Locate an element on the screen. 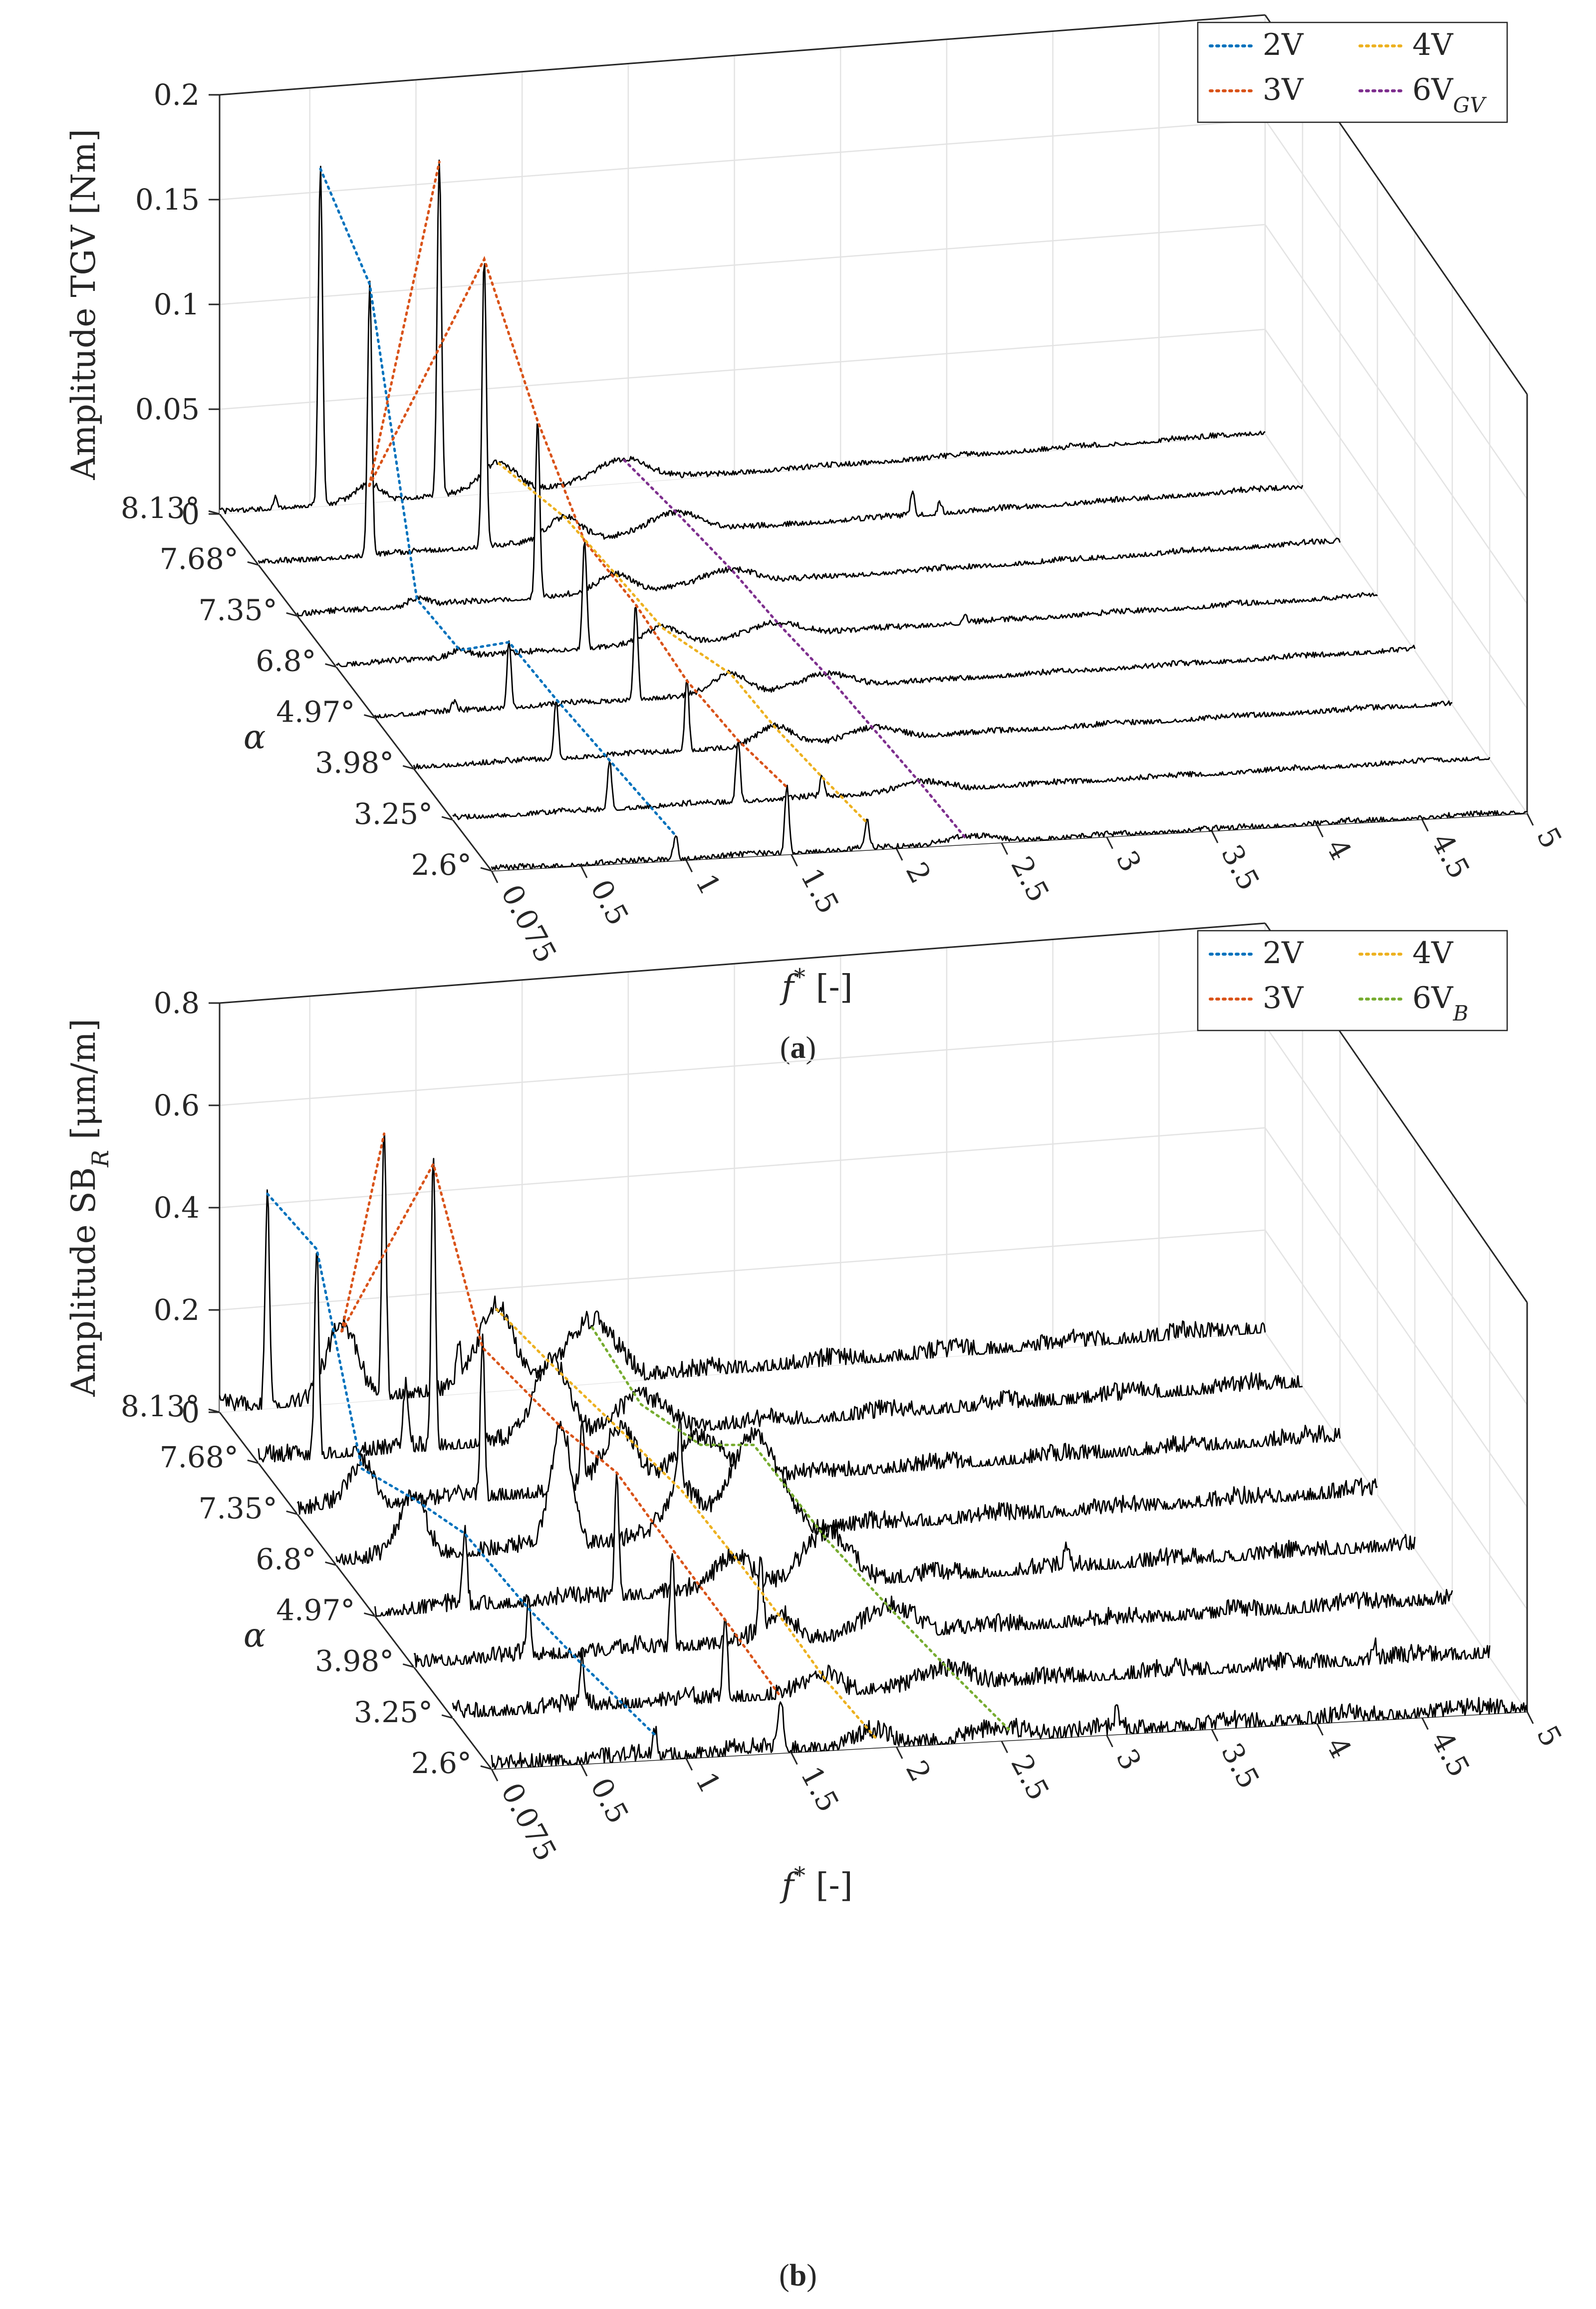  caption-label: b is located at coordinates (798, 2276).